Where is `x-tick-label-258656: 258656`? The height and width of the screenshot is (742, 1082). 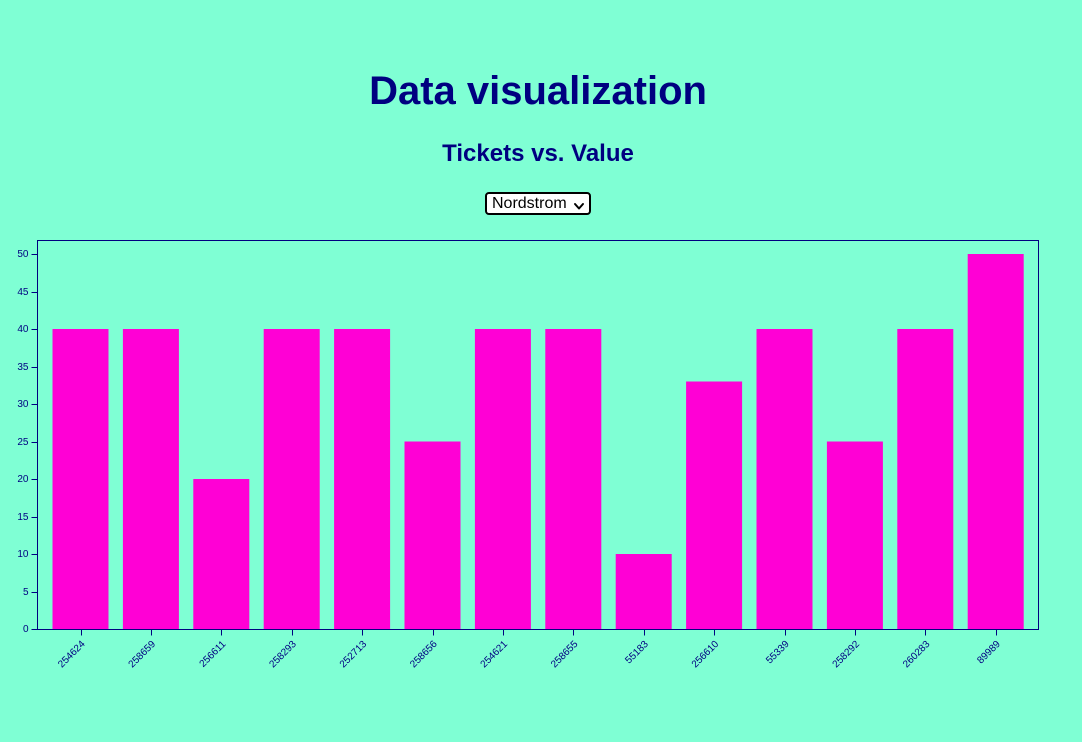 x-tick-label-258656: 258656 is located at coordinates (424, 655).